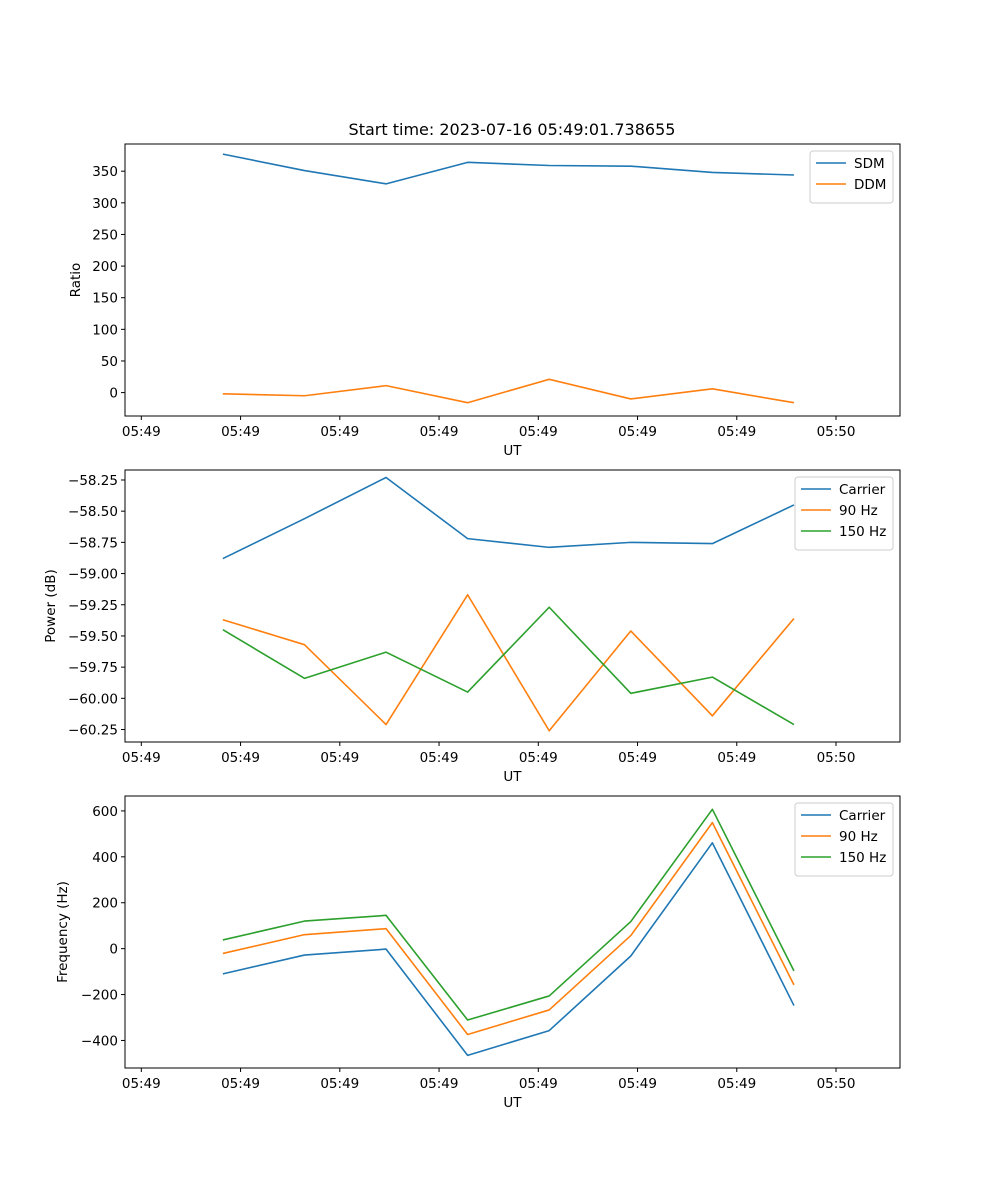  Describe the element at coordinates (99, 1041) in the screenshot. I see `y-tick-label: −400` at that location.